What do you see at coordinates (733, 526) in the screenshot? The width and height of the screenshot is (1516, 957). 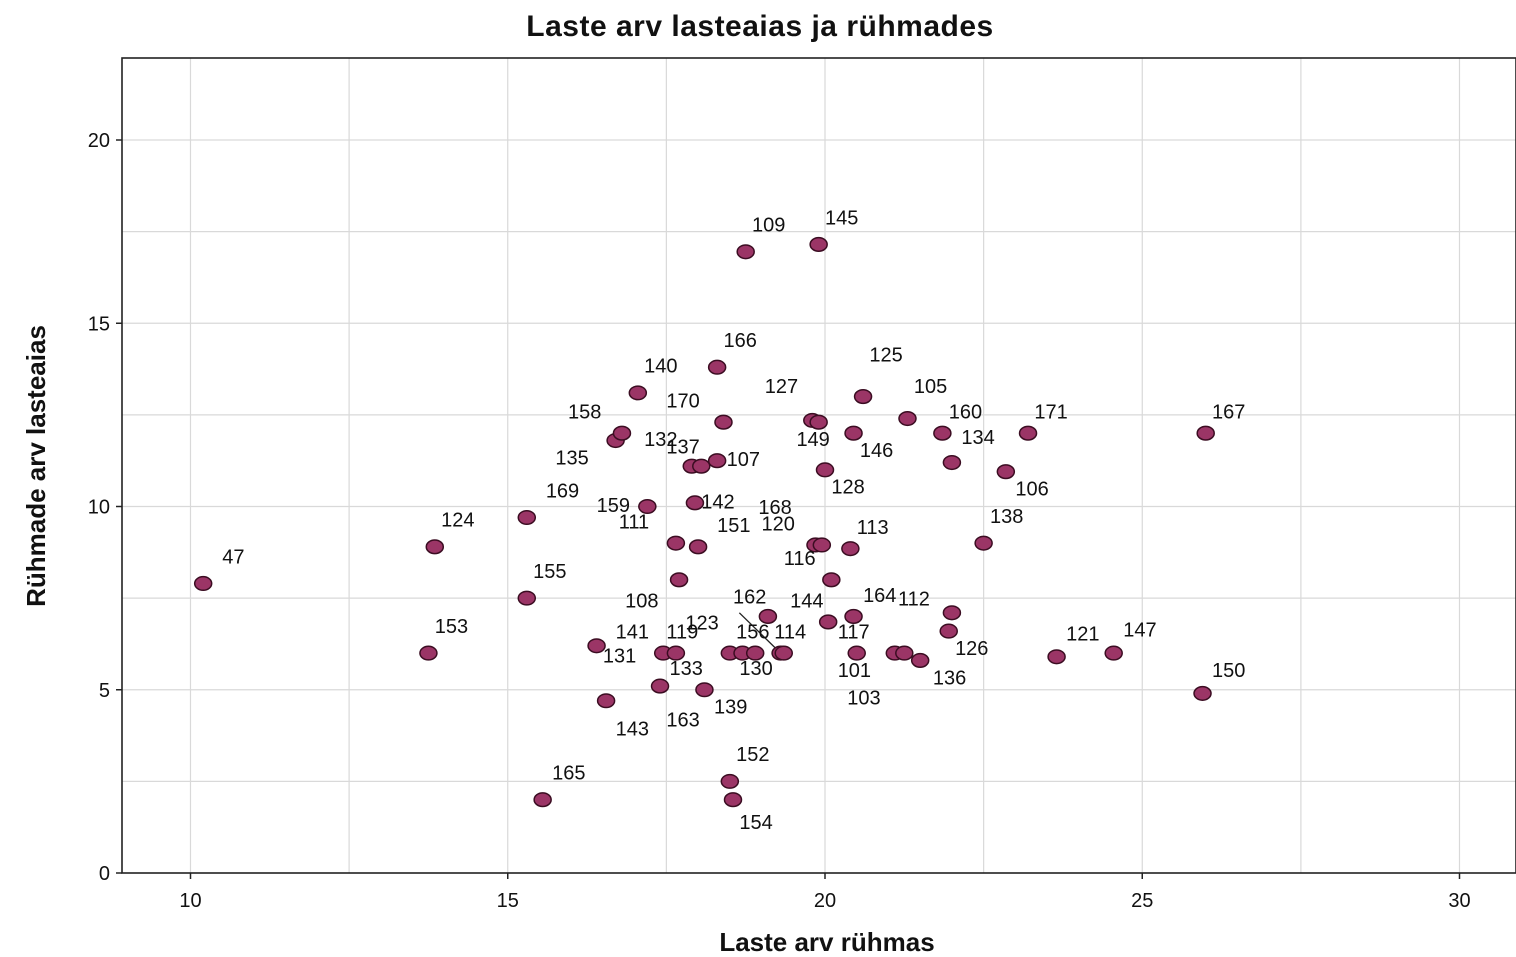 I see `point-label: 151` at bounding box center [733, 526].